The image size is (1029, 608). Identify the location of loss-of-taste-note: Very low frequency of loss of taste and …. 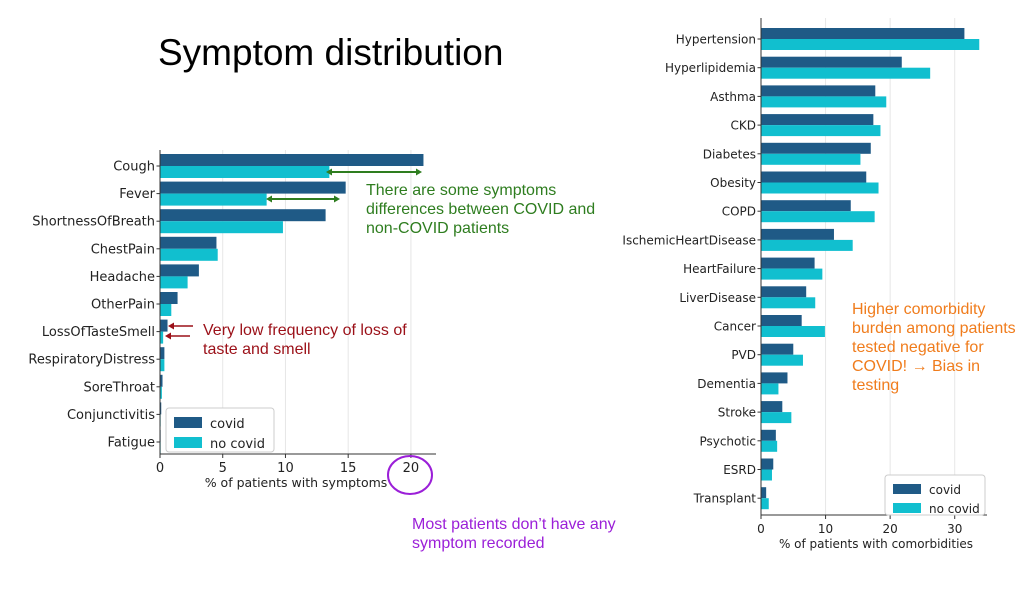
(305, 340).